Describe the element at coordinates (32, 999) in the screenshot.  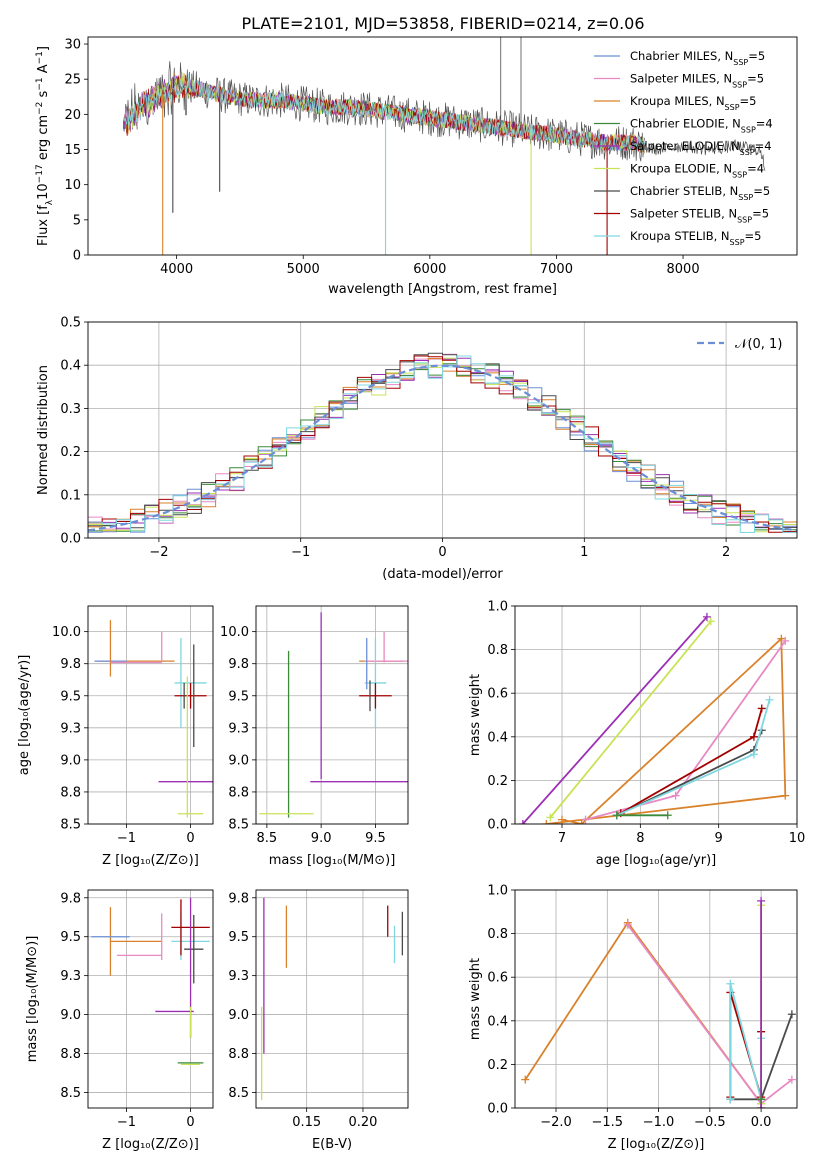
I see `y-axis-label: mass [log₁₀(M/M⊙)]` at that location.